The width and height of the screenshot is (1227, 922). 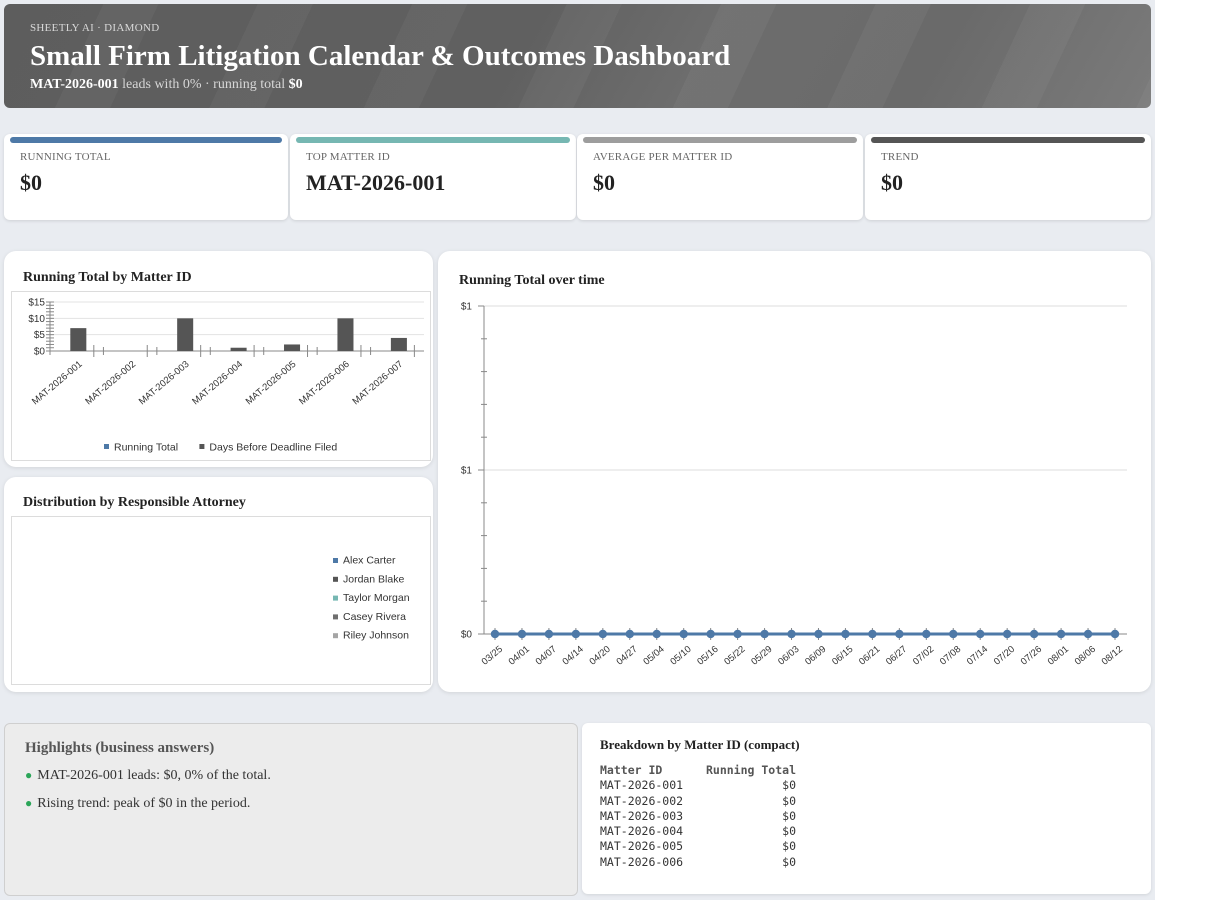 I want to click on x-tick-label: 06/03, so click(x=788, y=656).